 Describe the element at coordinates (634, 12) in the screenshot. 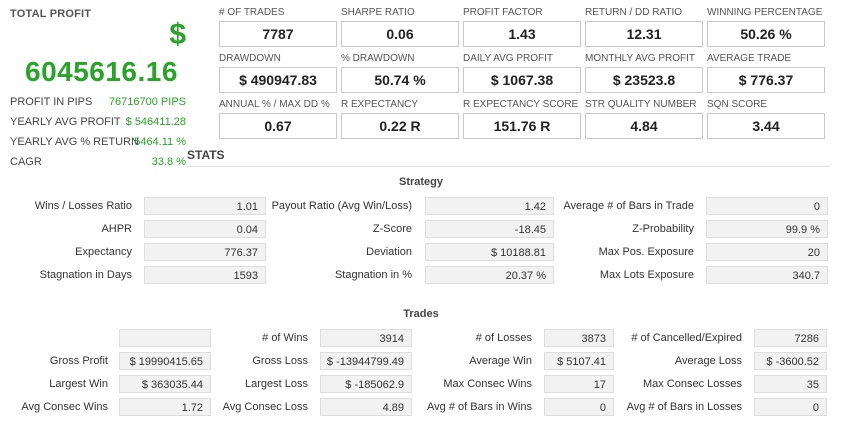

I see `metric-label: RETURN / DD RATIO` at that location.